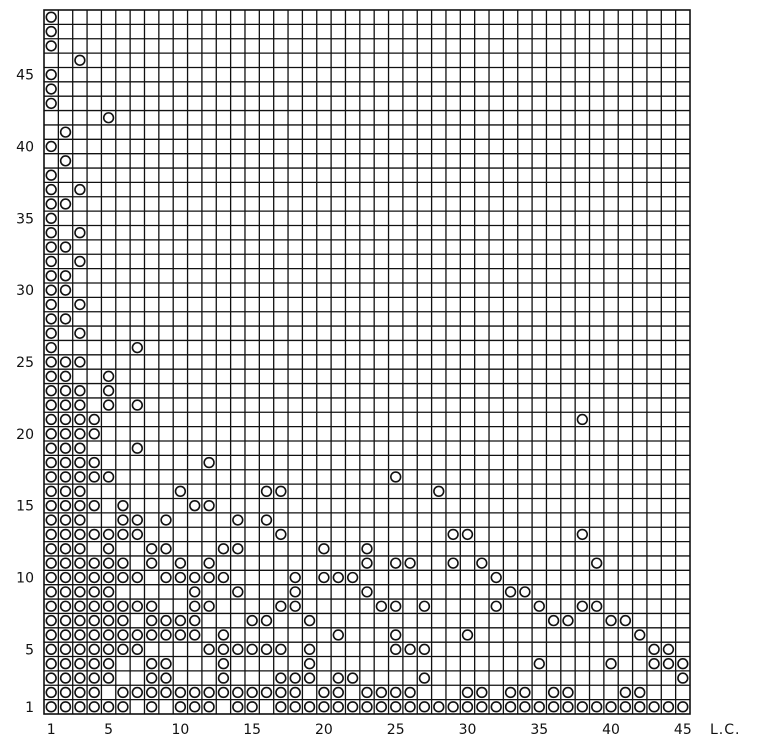 Image resolution: width=758 pixels, height=739 pixels. I want to click on y-tick-label: 45, so click(25, 76).